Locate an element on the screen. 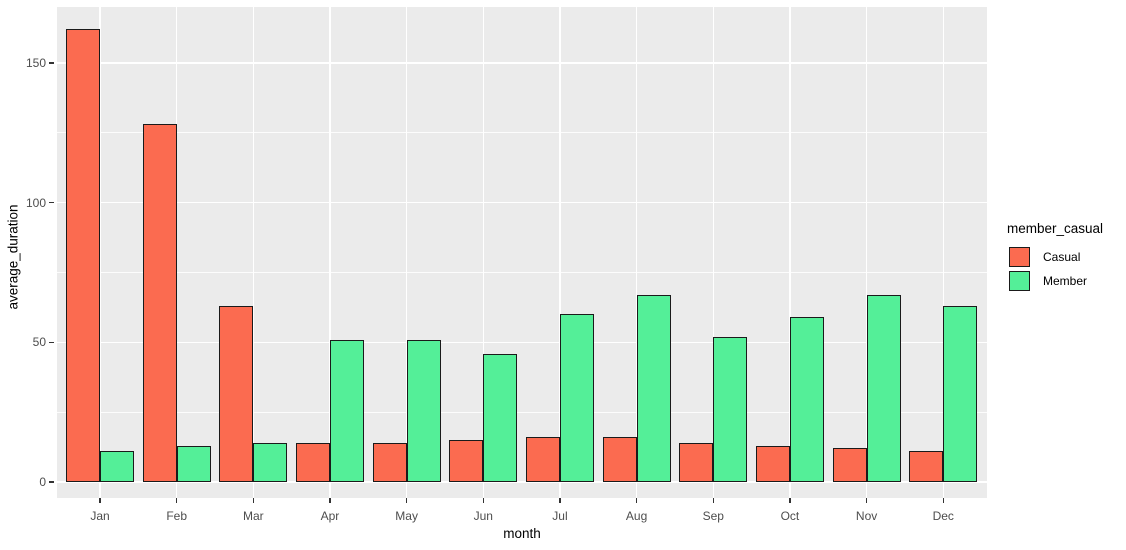 The image size is (1126, 550). x-tick-label-jul: Jul is located at coordinates (560, 516).